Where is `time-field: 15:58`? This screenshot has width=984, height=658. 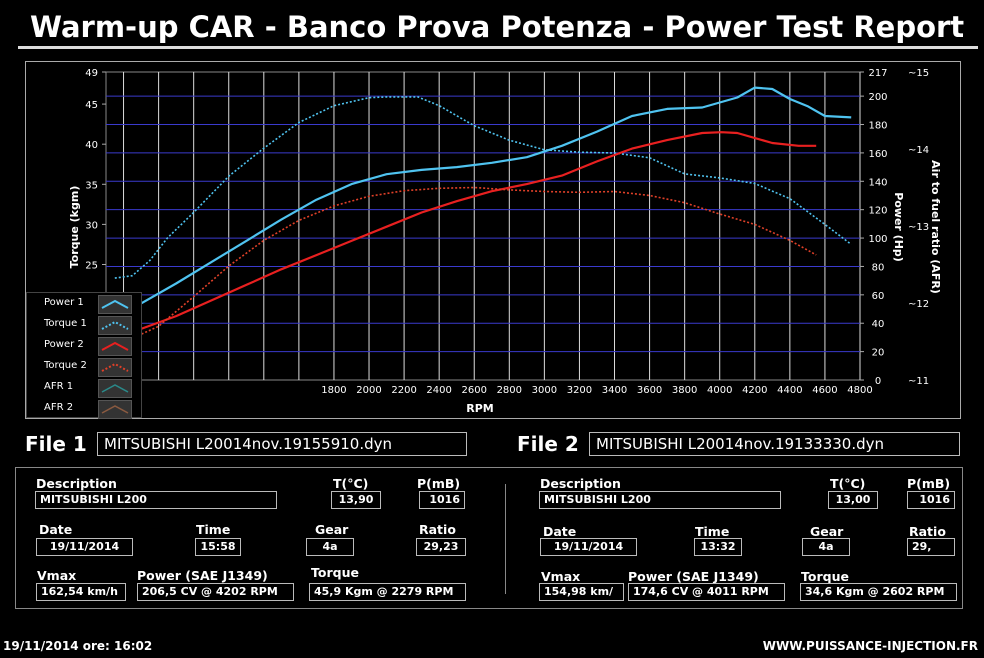 time-field: 15:58 is located at coordinates (218, 547).